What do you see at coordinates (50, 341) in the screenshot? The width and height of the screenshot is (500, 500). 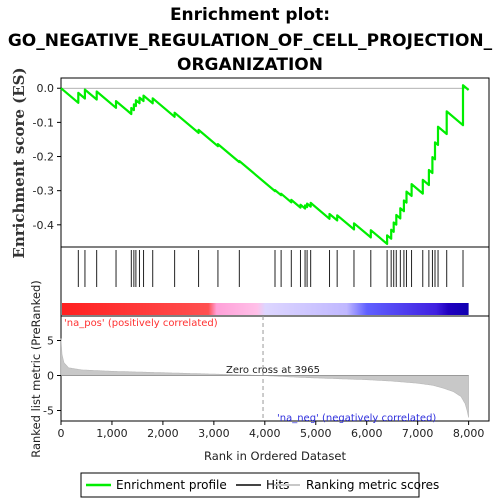 I see `metric-tick-label: 5` at bounding box center [50, 341].